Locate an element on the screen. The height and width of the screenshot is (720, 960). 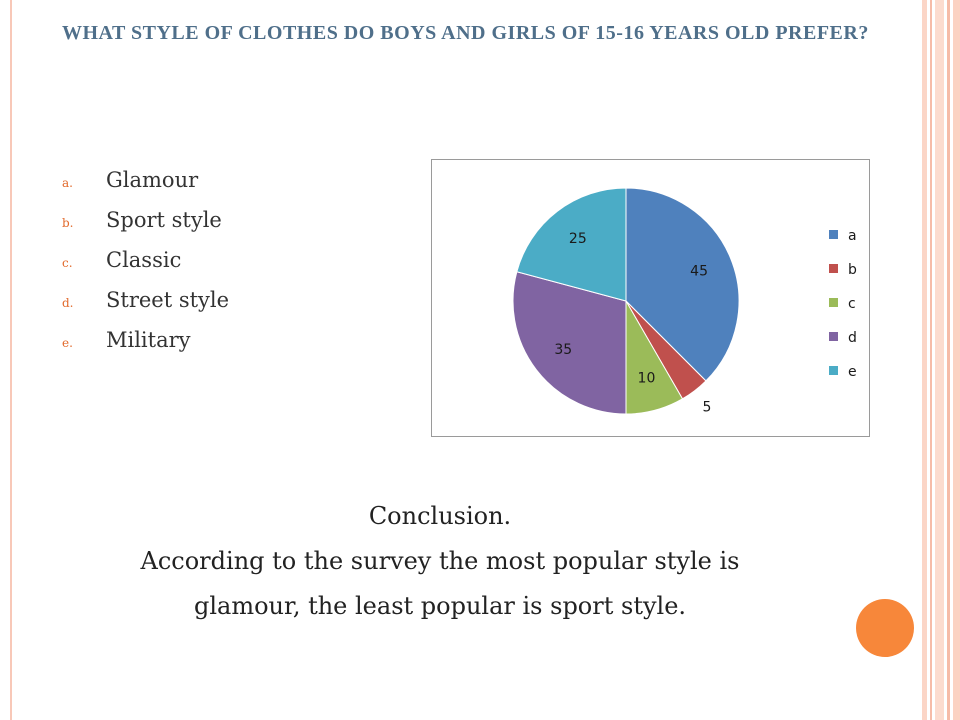
option-label: Sport style is located at coordinates (164, 220).